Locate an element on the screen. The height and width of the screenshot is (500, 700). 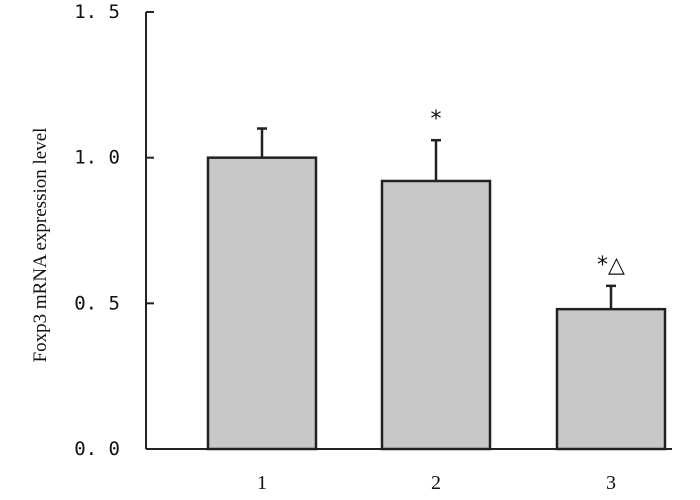
significance-marker: * is located at coordinates (436, 119).